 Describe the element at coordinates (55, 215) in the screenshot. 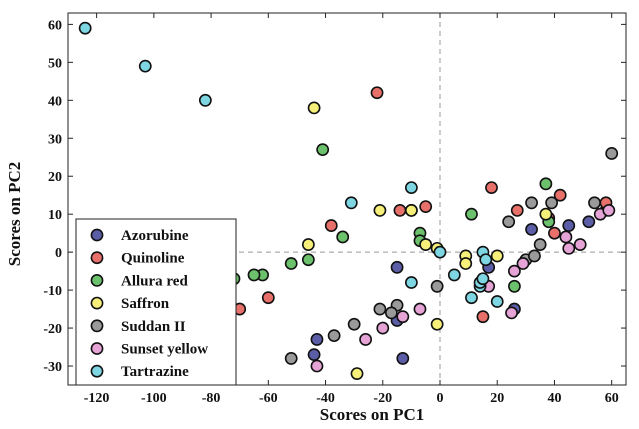

I see `y-tick-label: 10` at that location.